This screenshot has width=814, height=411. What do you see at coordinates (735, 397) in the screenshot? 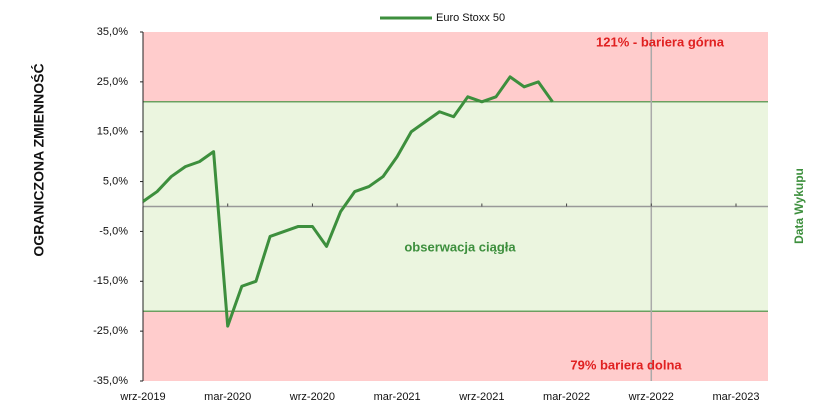
I see `x-tick-label: mar-2023` at bounding box center [735, 397].